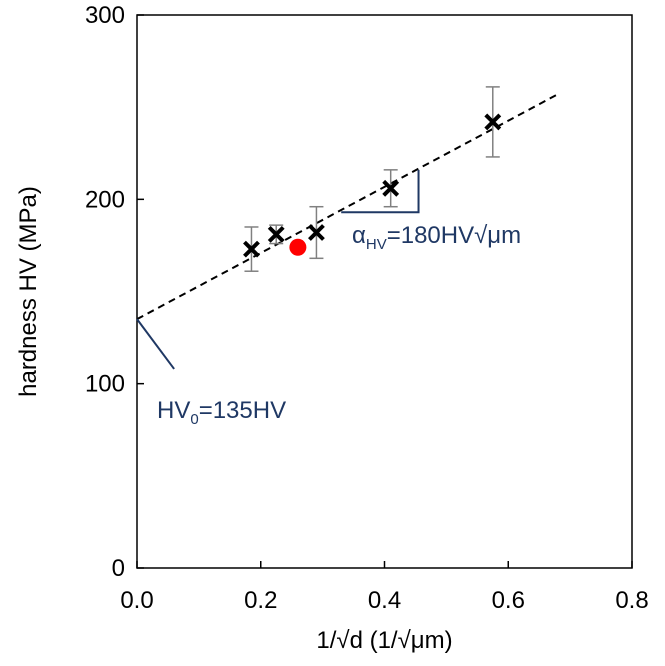 This screenshot has width=665, height=666. I want to click on intercept-label-sub: 0, so click(194, 419).